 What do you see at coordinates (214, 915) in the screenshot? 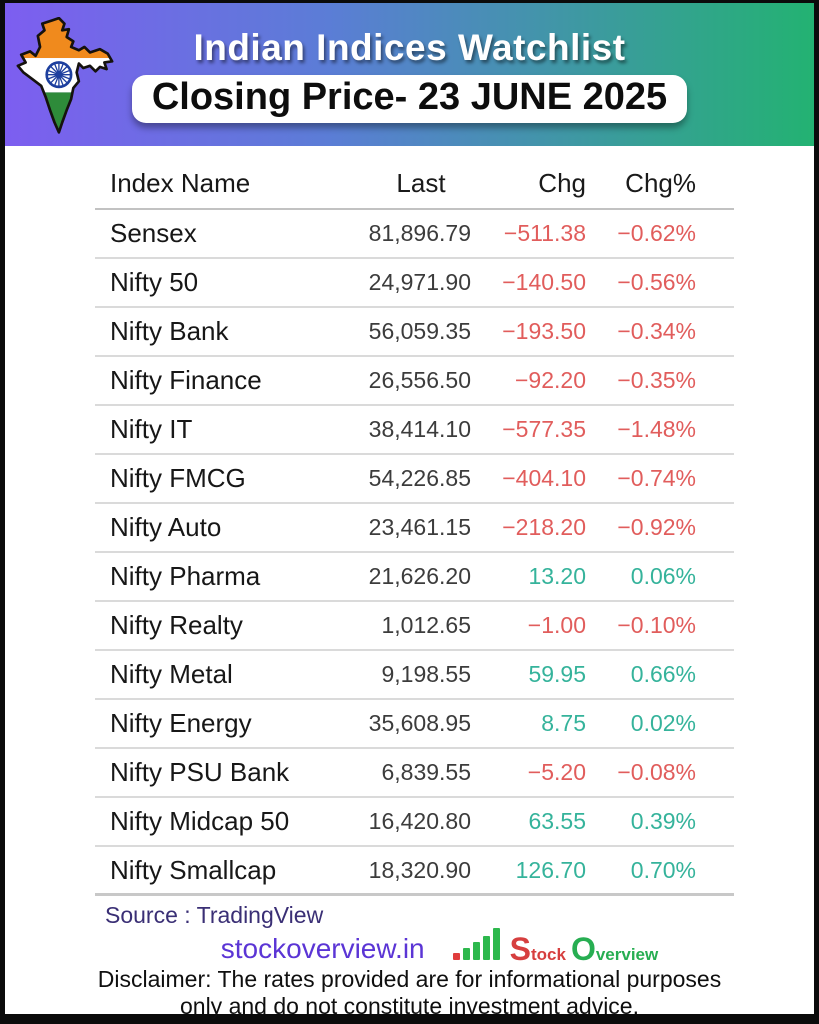
I see `source-label: Source : TradingView` at bounding box center [214, 915].